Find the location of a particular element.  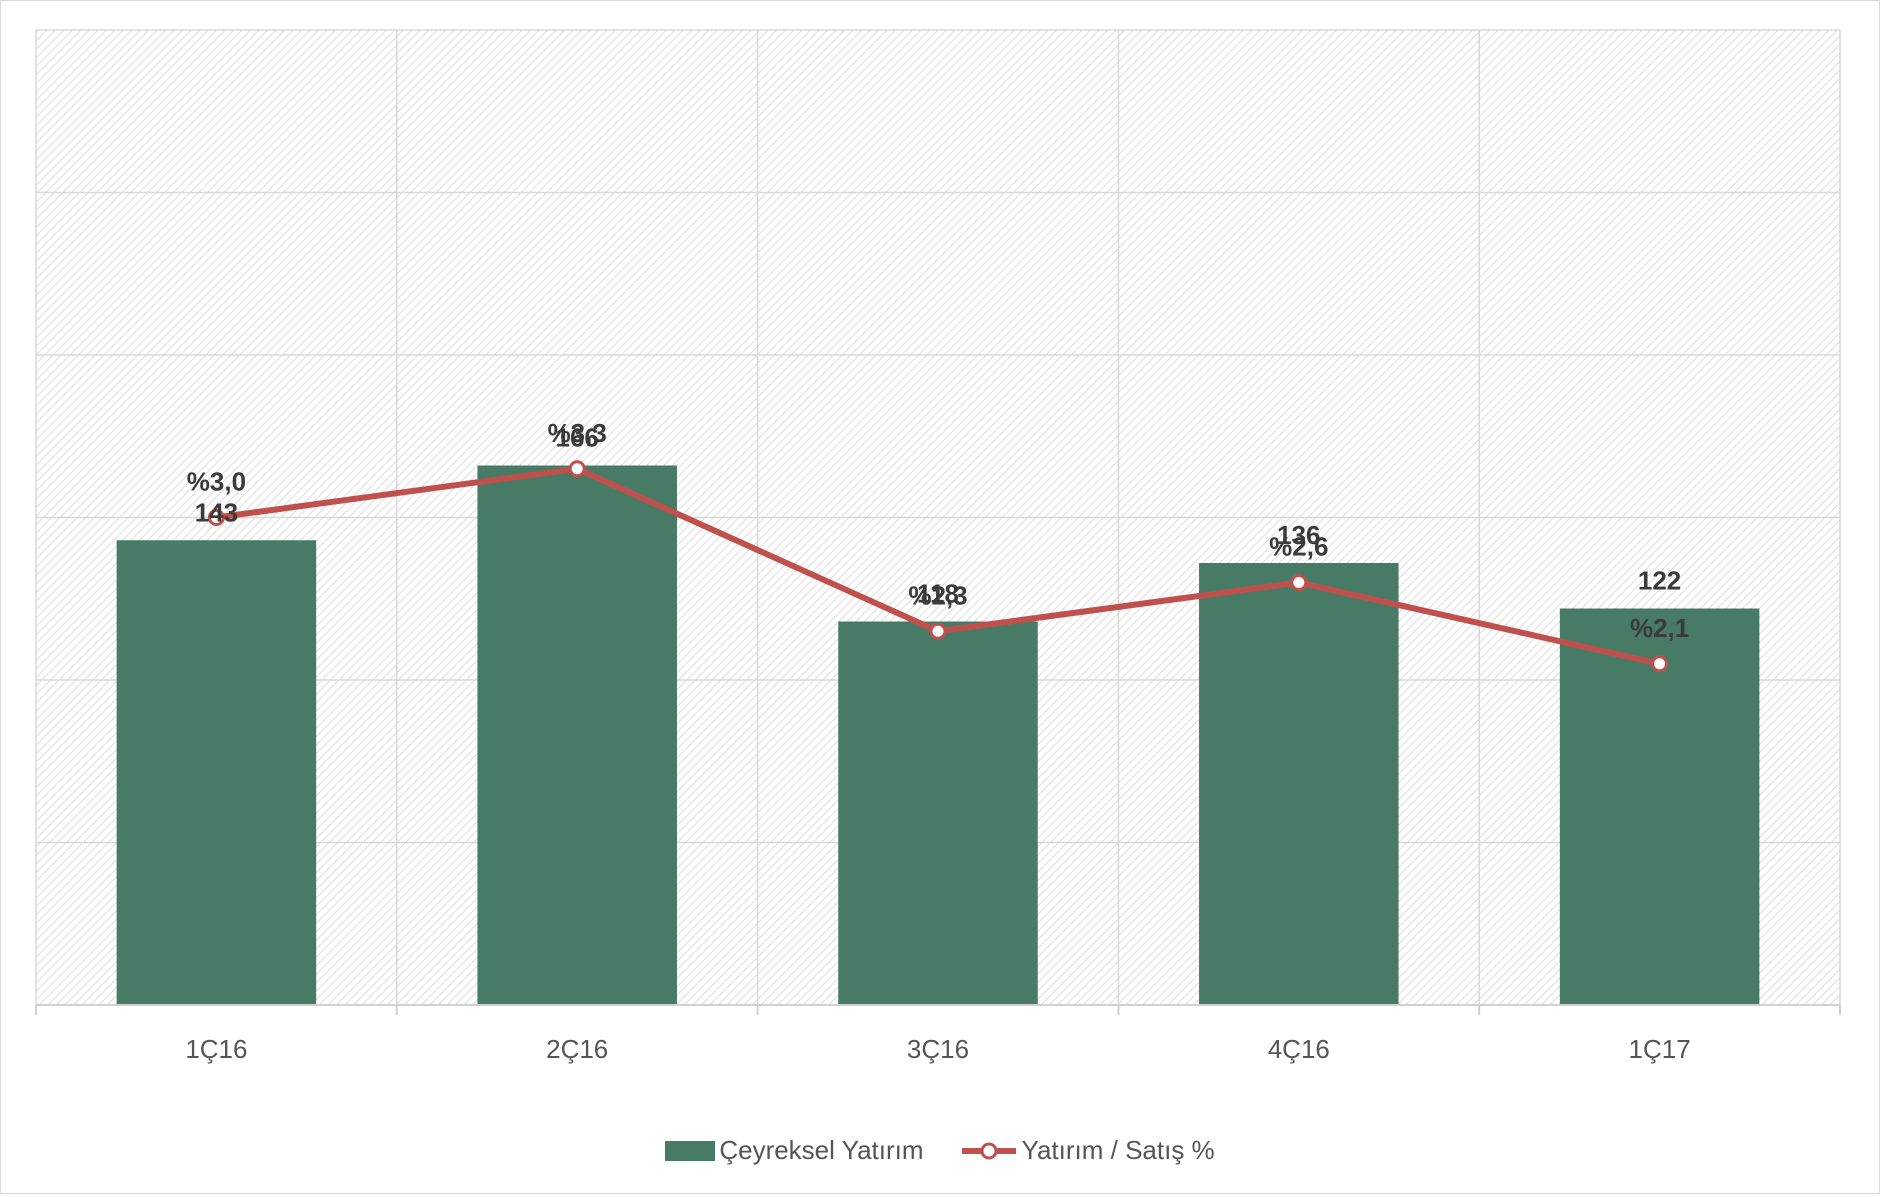

x-axis: 1Ç16 2Ç16 3Ç16 4Ç16 1Ç17 is located at coordinates (938, 1034).